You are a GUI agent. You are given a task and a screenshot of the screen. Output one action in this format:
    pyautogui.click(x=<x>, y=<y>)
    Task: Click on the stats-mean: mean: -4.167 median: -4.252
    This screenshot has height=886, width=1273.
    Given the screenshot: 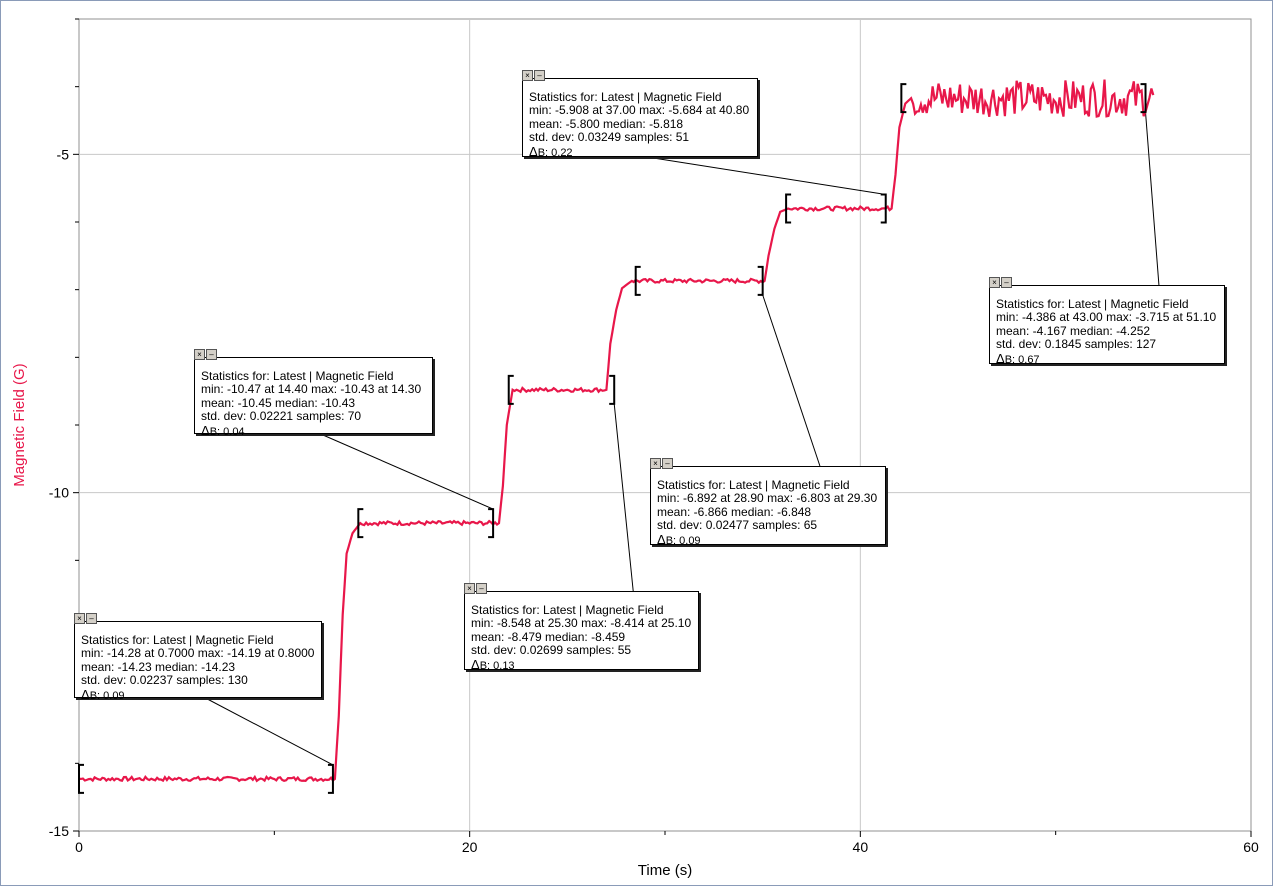 What is the action you would take?
    pyautogui.click(x=1073, y=330)
    